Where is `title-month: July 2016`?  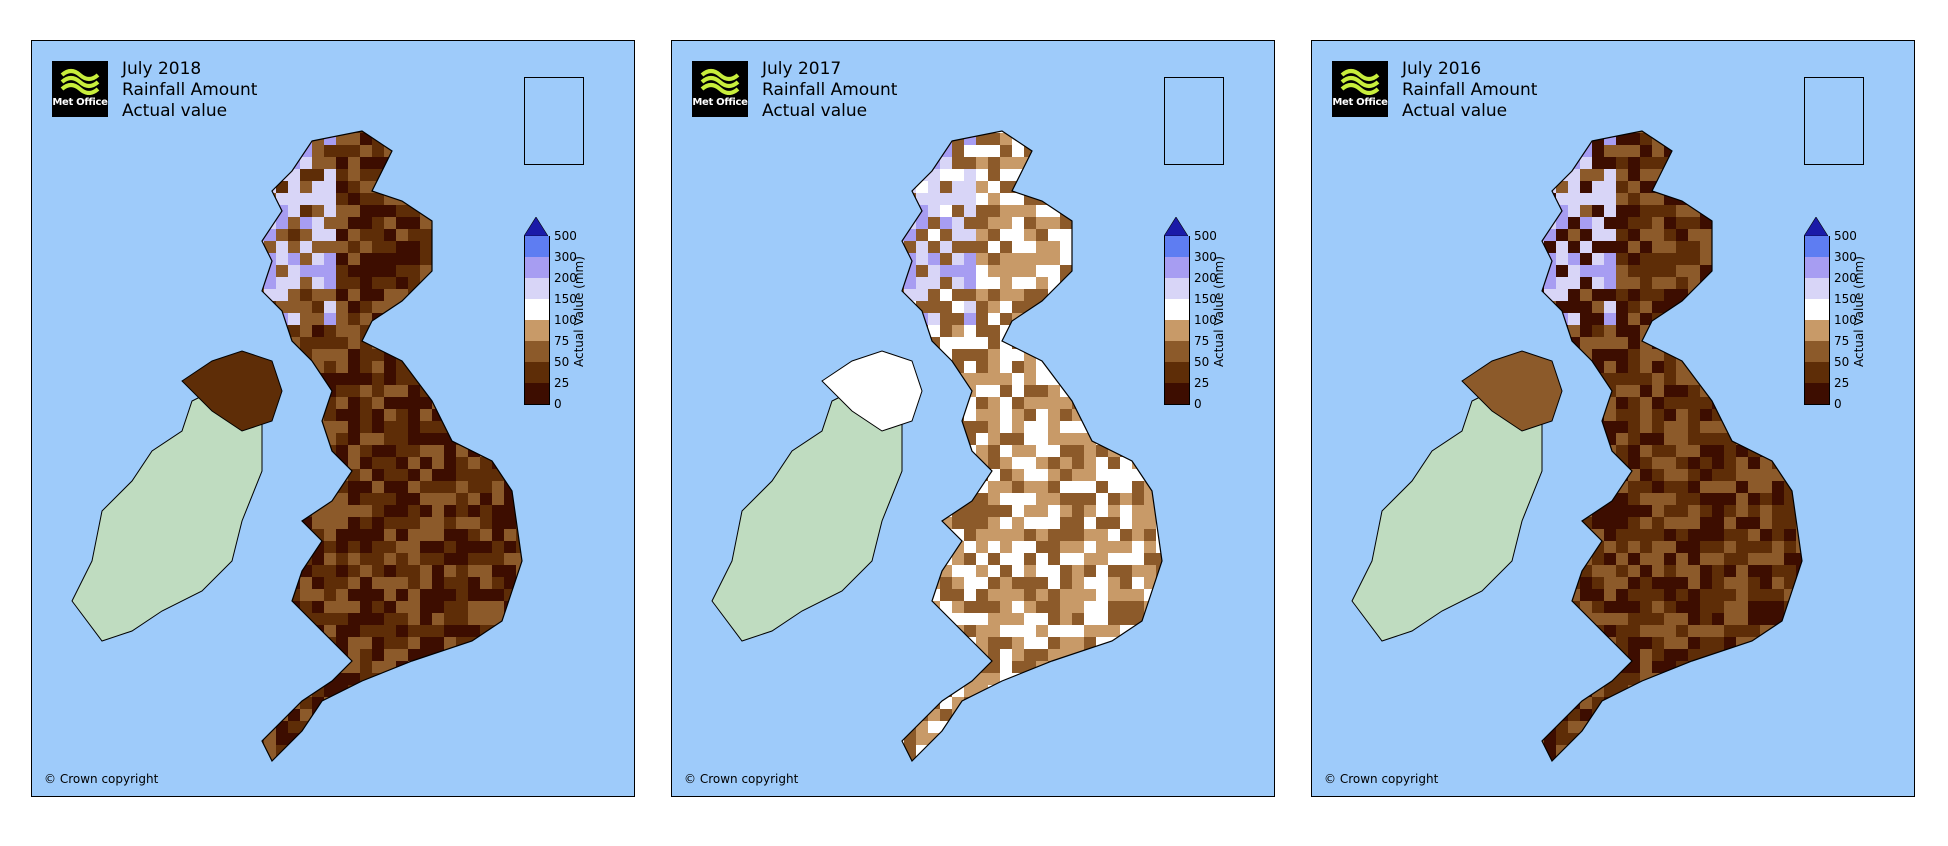 title-month: July 2016 is located at coordinates (1442, 69).